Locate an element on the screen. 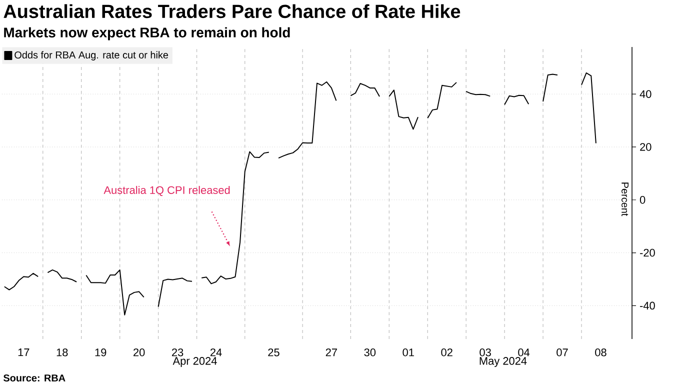 This screenshot has height=384, width=684. x-tick-label: 07 is located at coordinates (562, 352).